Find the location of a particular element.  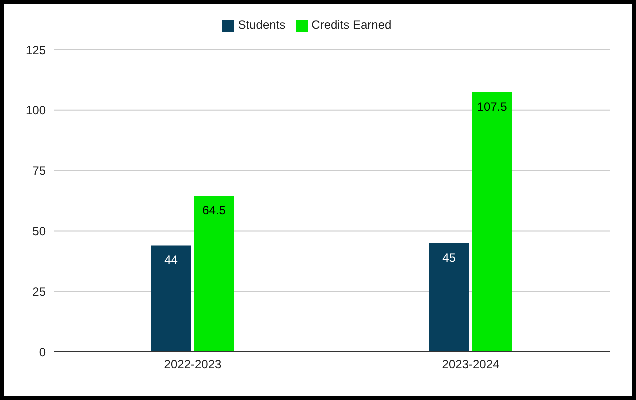

data-label: 64.5 is located at coordinates (214, 211).